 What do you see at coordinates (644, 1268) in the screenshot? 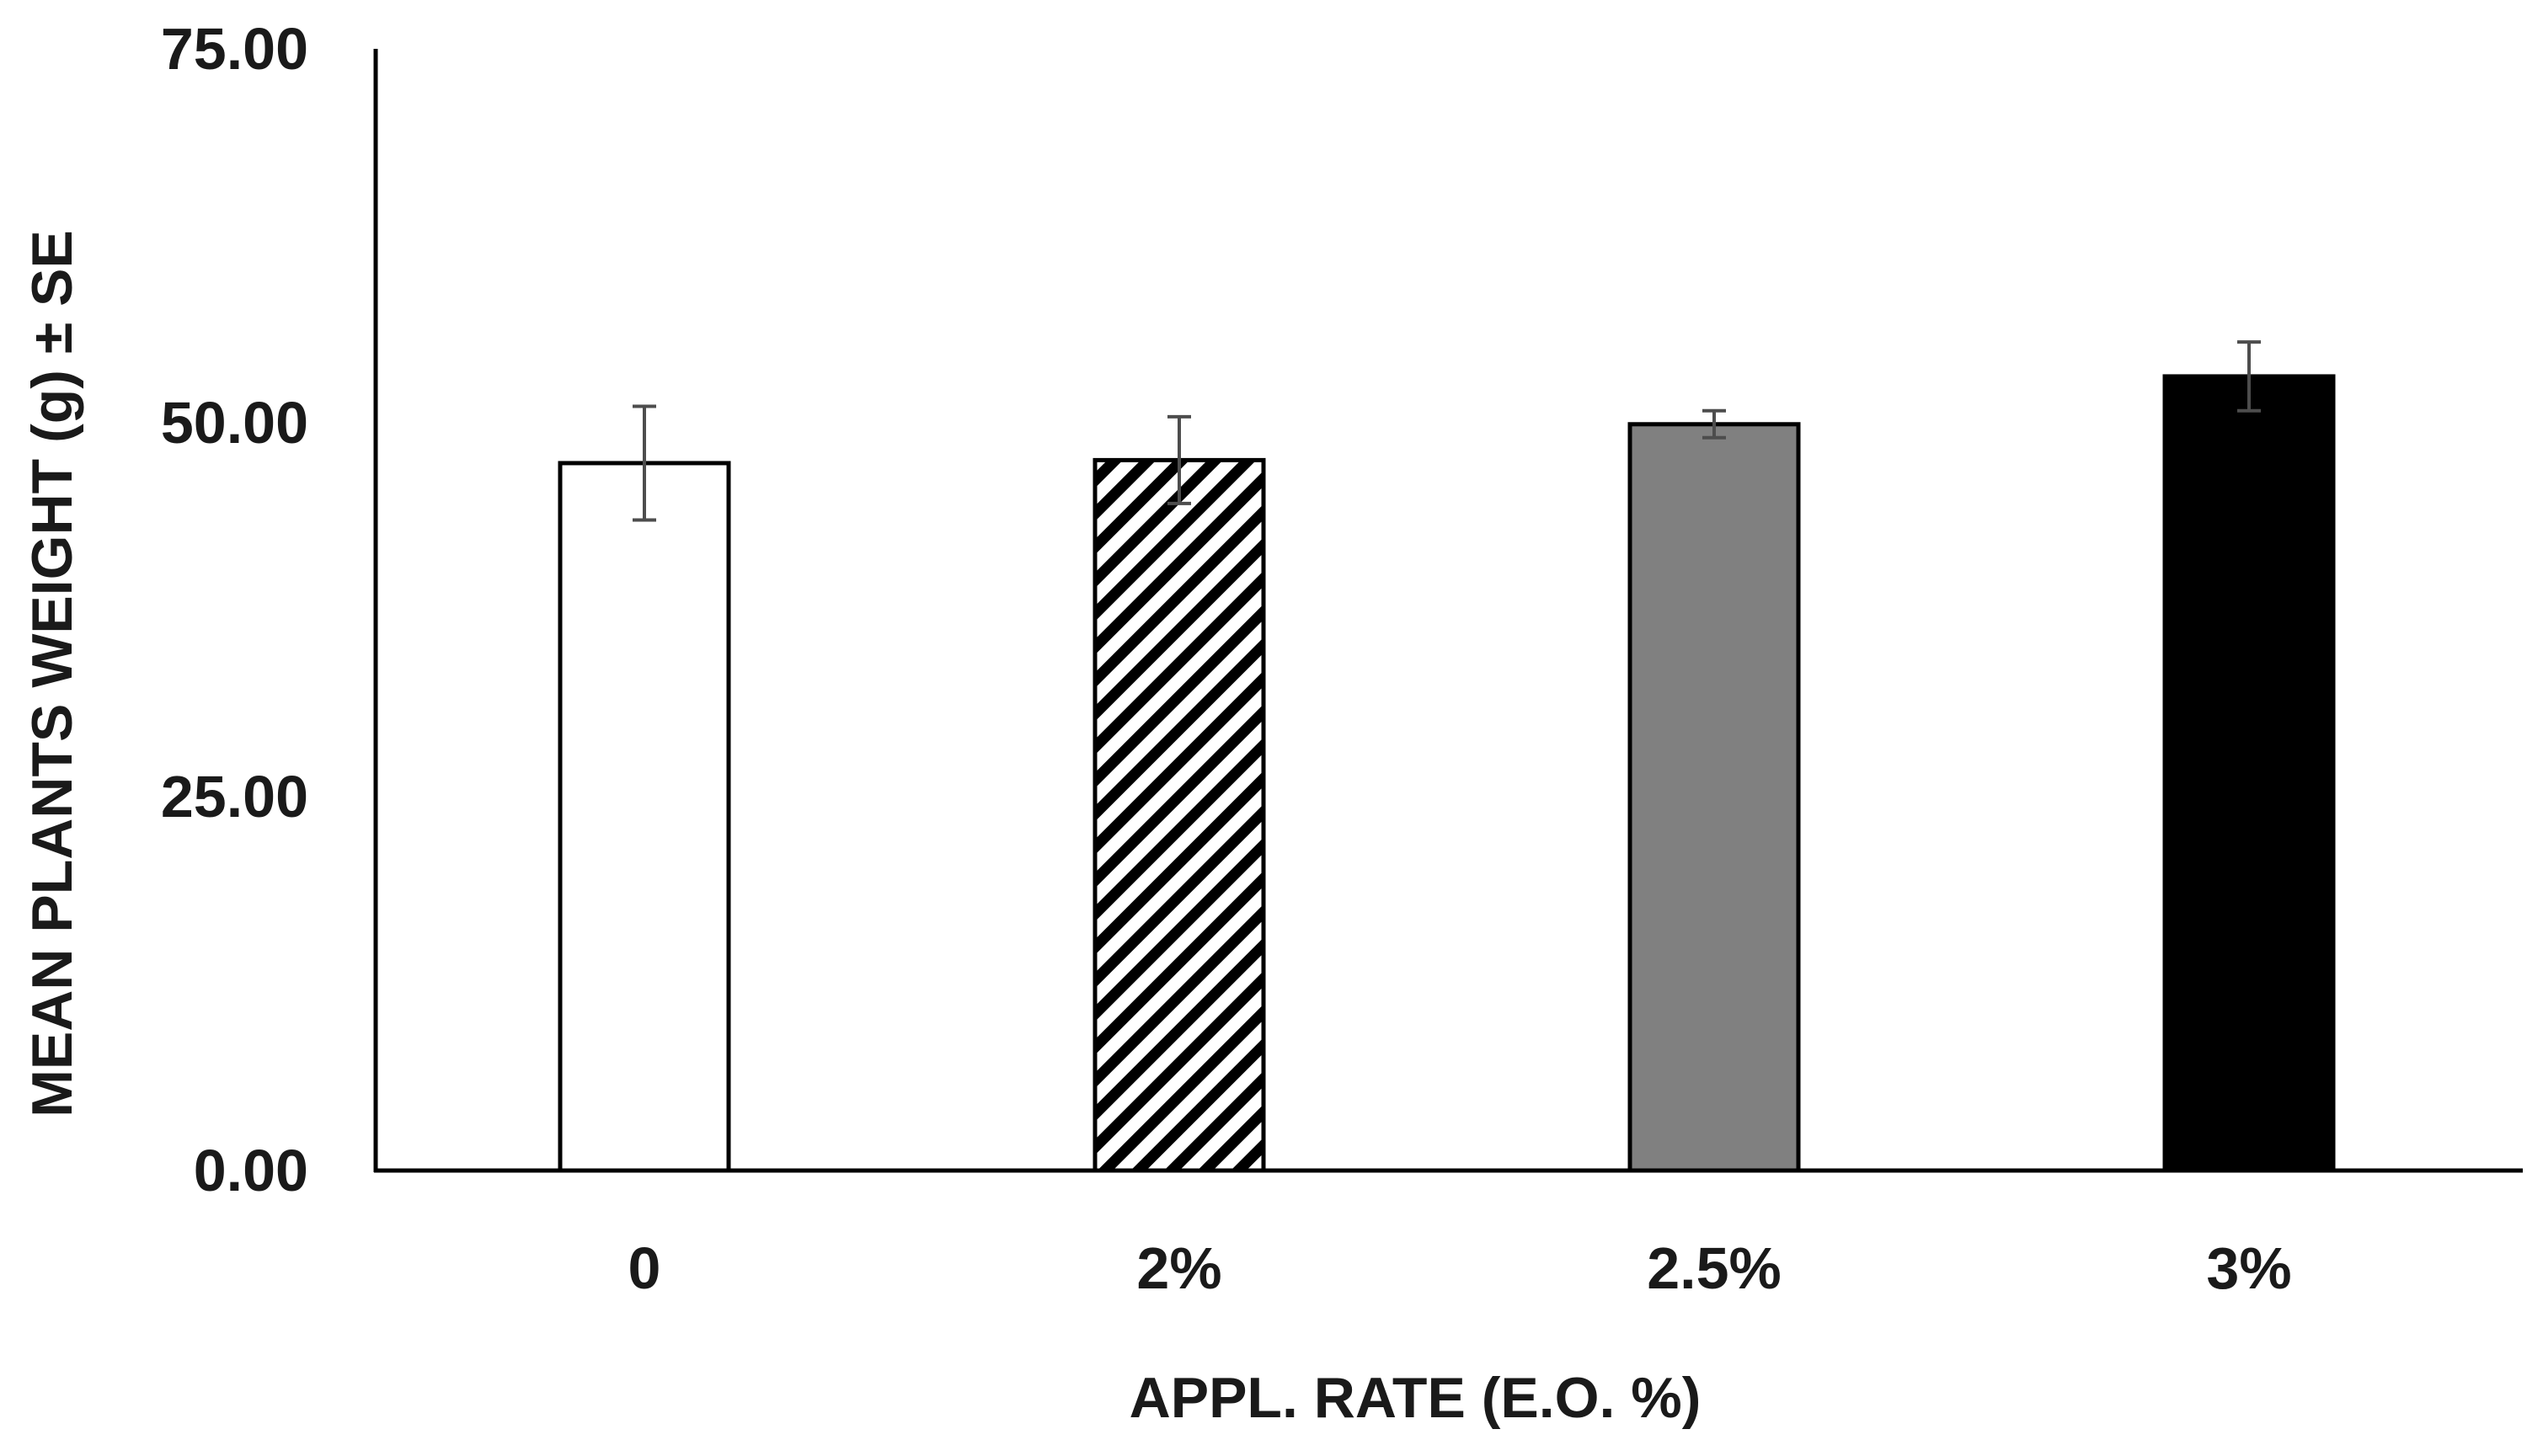
I see `x-tick-label: 0` at bounding box center [644, 1268].